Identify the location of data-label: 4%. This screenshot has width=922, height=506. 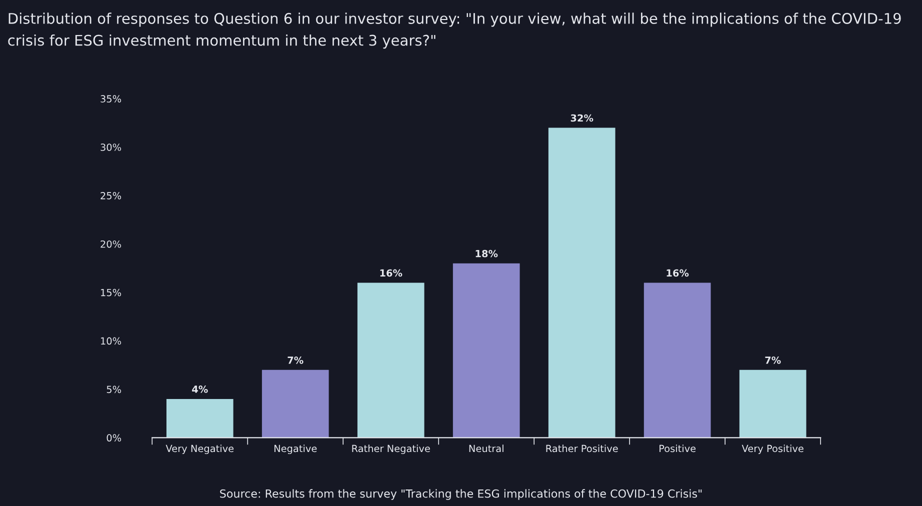
(200, 389).